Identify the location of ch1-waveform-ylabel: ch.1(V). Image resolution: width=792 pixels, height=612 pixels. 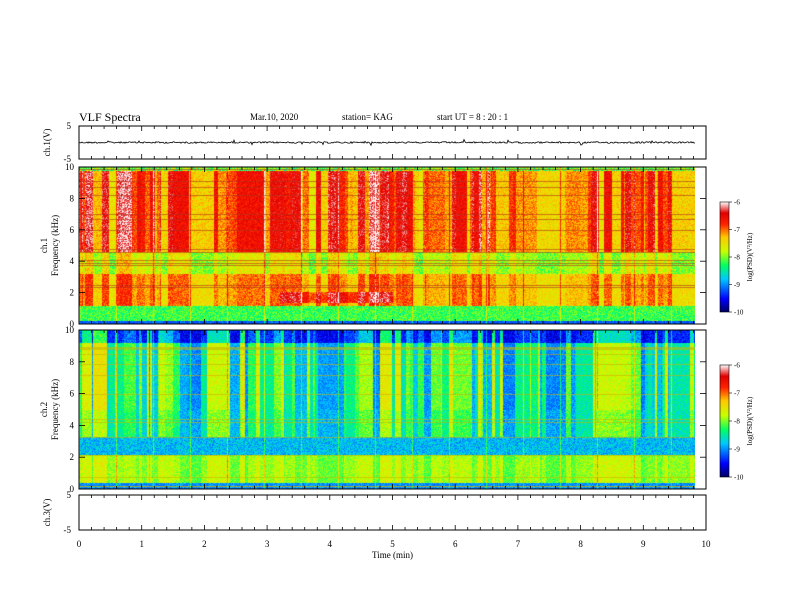
(47, 143).